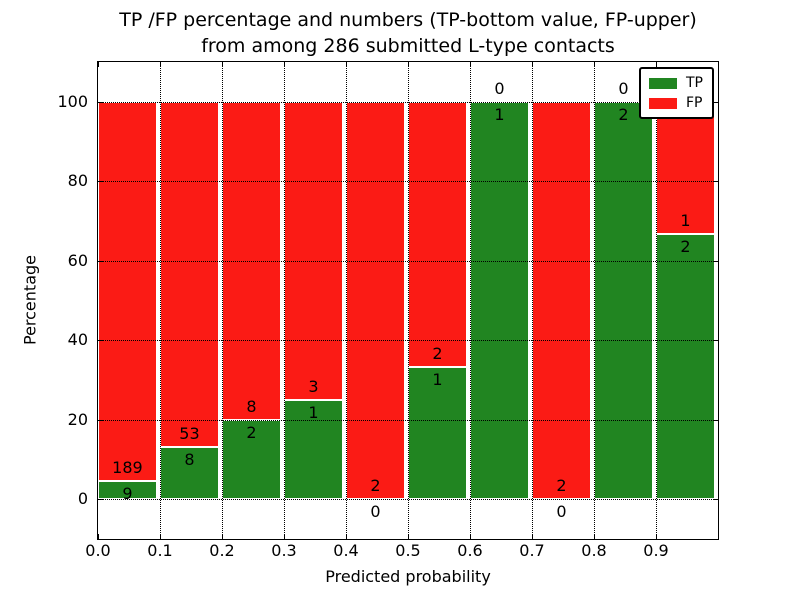  I want to click on legend-item-tp: TP, so click(676, 83).